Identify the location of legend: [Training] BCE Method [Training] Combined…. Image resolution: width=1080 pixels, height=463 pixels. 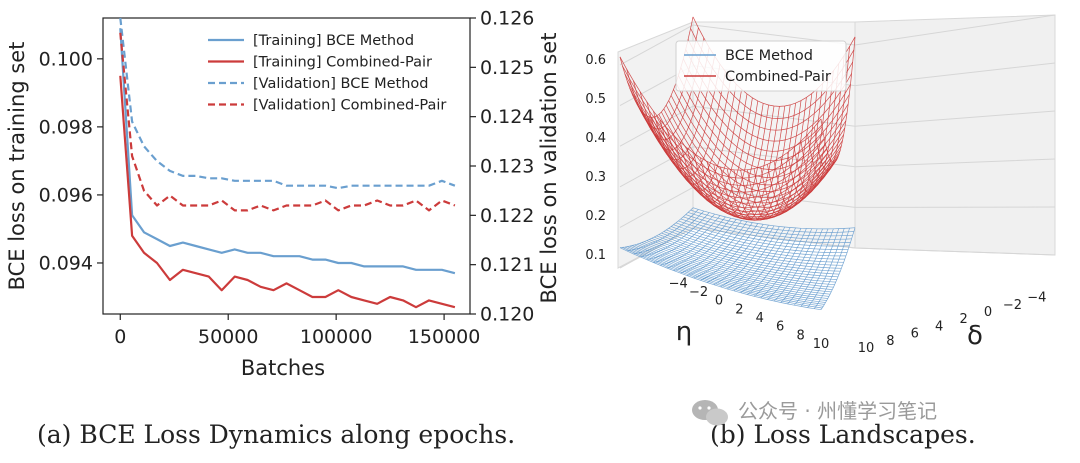
(327, 73).